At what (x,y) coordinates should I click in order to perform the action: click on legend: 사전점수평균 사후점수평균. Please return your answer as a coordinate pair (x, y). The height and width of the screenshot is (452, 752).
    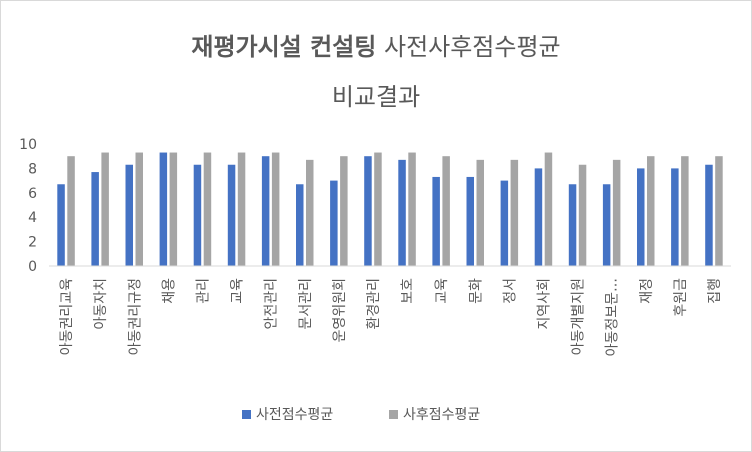
    Looking at the image, I should click on (361, 415).